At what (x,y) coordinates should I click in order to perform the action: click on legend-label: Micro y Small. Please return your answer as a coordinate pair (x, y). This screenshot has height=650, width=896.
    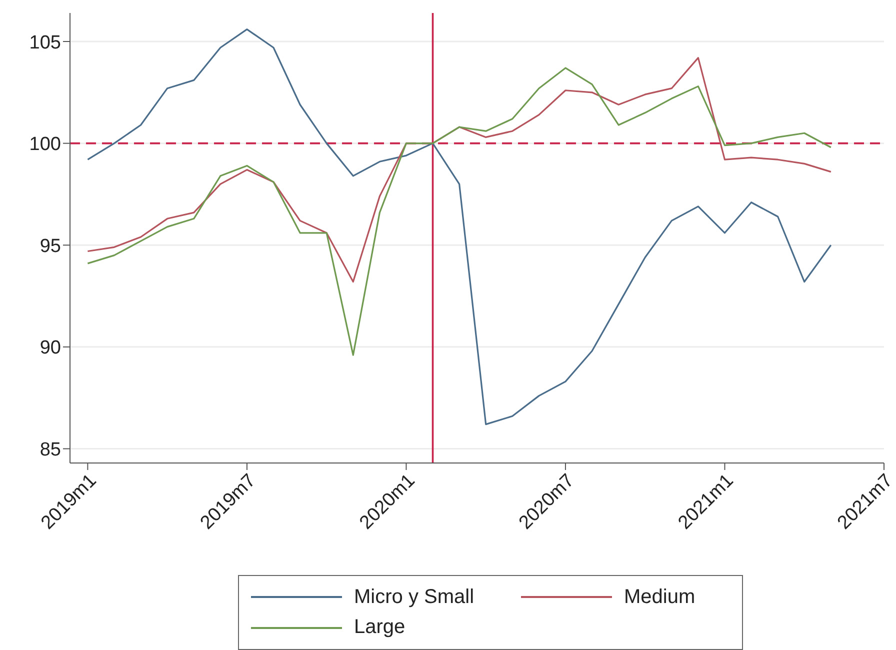
    Looking at the image, I should click on (414, 597).